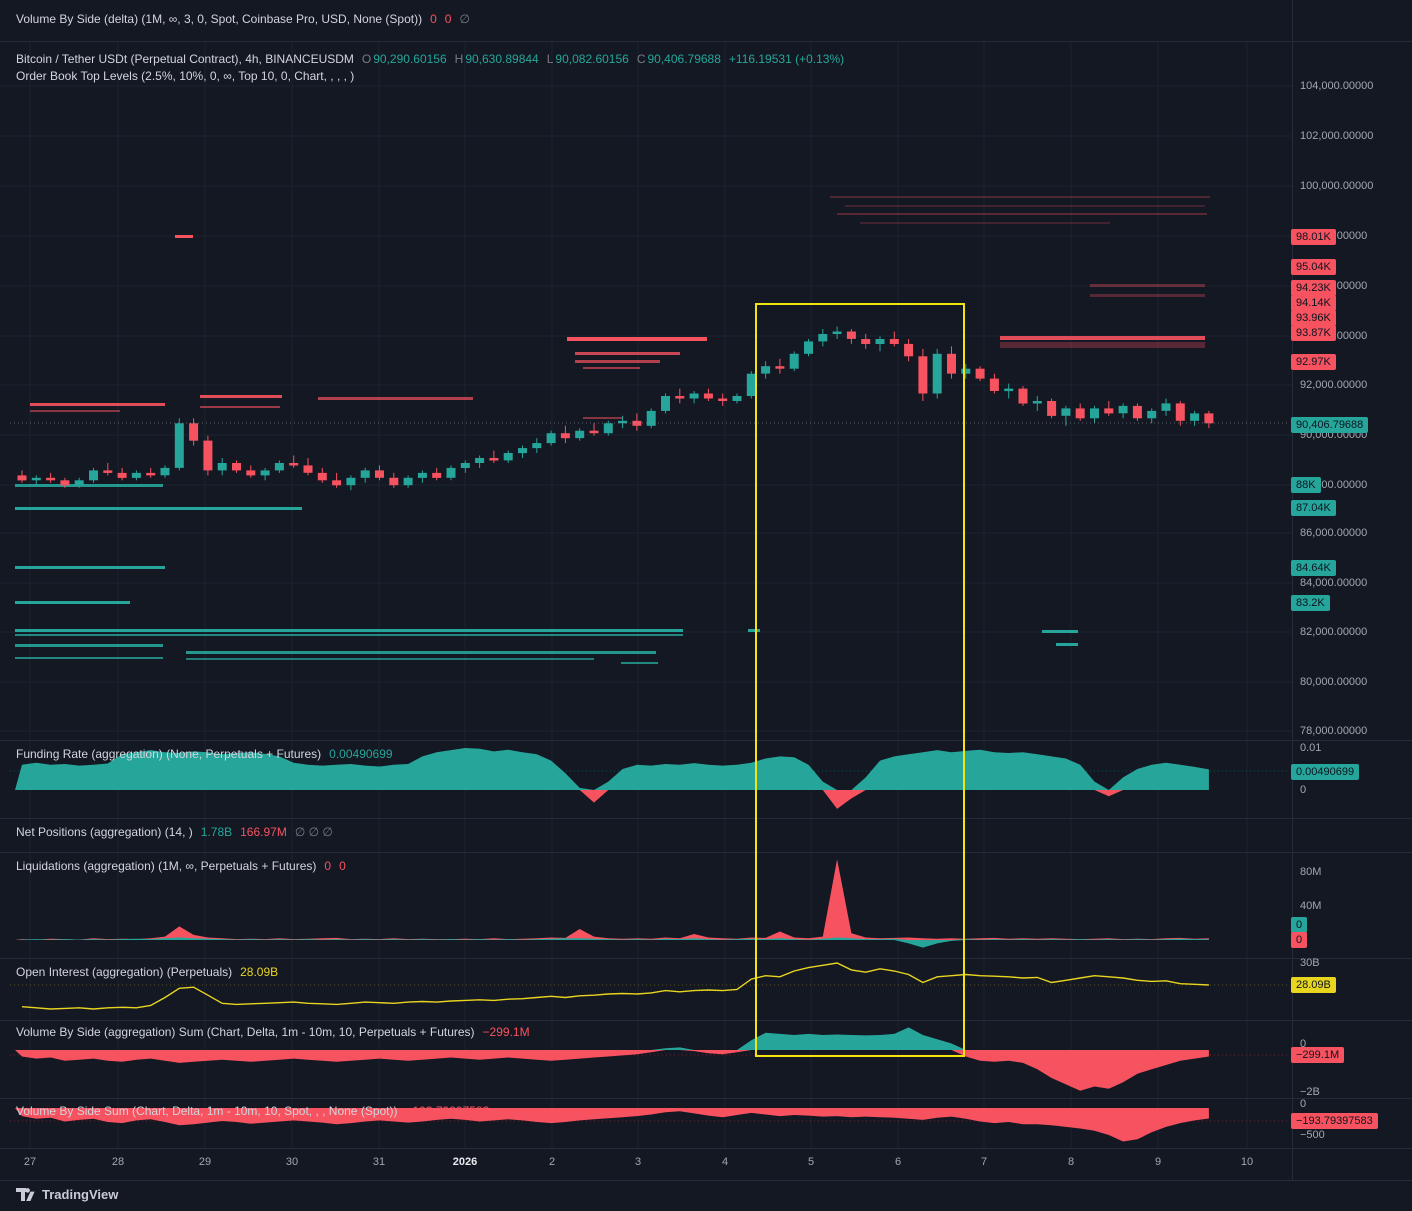 This screenshot has width=1412, height=1211. I want to click on price-badge: 87.04K, so click(1313, 508).